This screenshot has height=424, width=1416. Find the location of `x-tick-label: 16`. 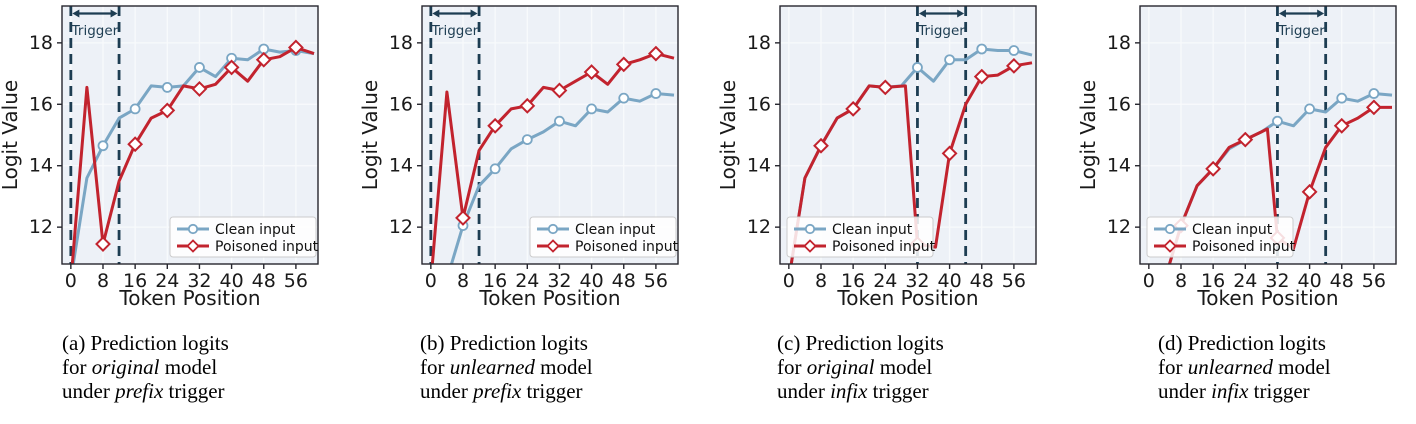

x-tick-label: 16 is located at coordinates (1213, 281).